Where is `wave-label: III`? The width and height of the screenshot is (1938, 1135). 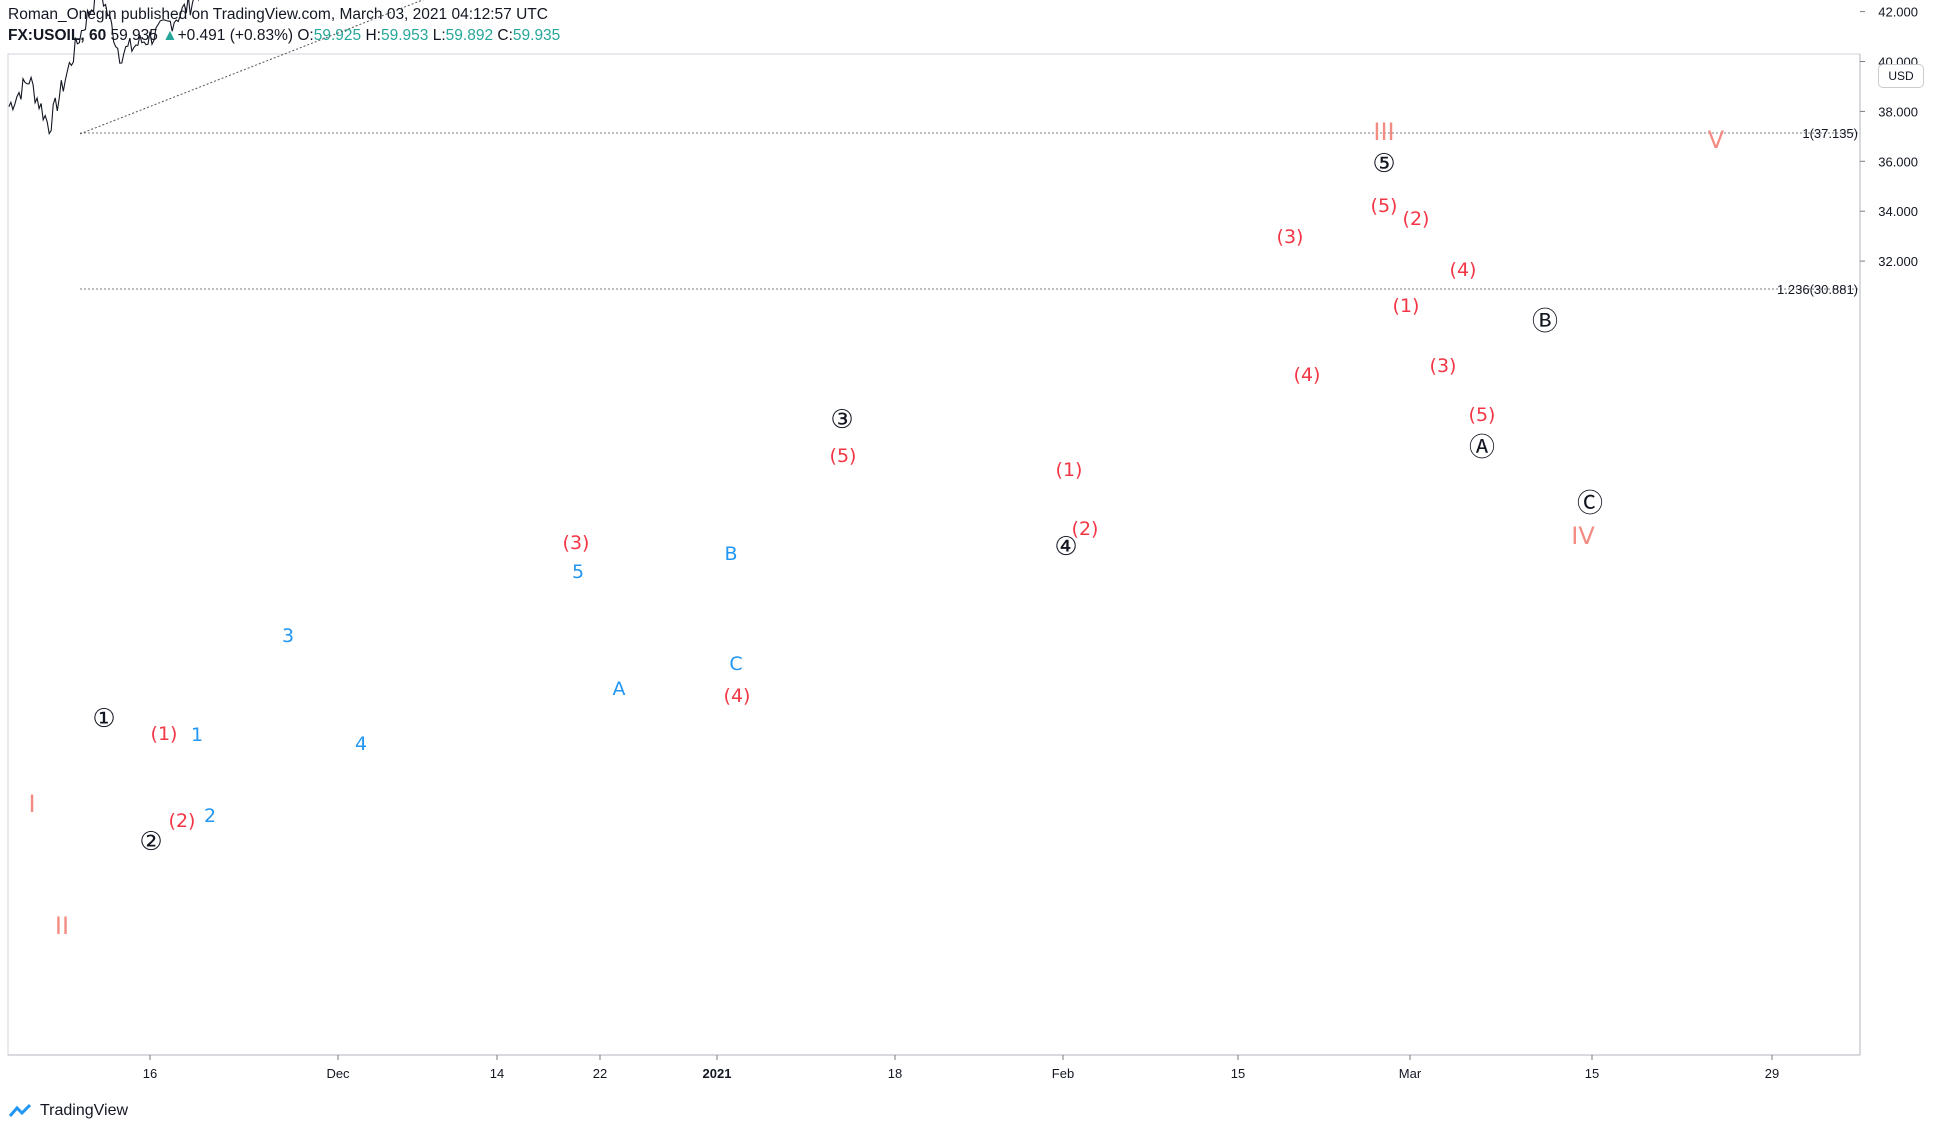 wave-label: III is located at coordinates (1383, 132).